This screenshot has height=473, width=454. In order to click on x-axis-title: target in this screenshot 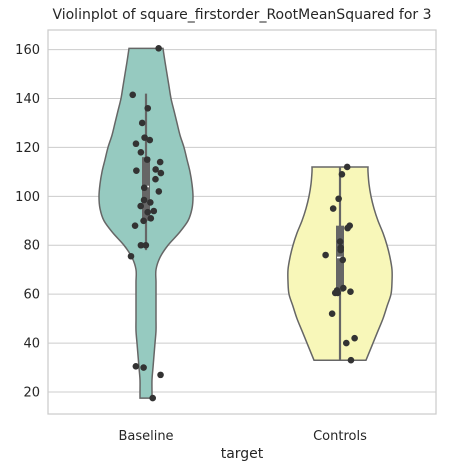, I will do `click(242, 454)`.